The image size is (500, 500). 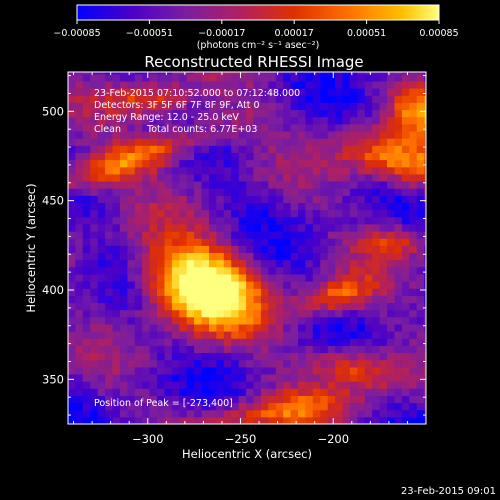 What do you see at coordinates (253, 62) in the screenshot?
I see `chart-title: Reconstructed RHESSI Image` at bounding box center [253, 62].